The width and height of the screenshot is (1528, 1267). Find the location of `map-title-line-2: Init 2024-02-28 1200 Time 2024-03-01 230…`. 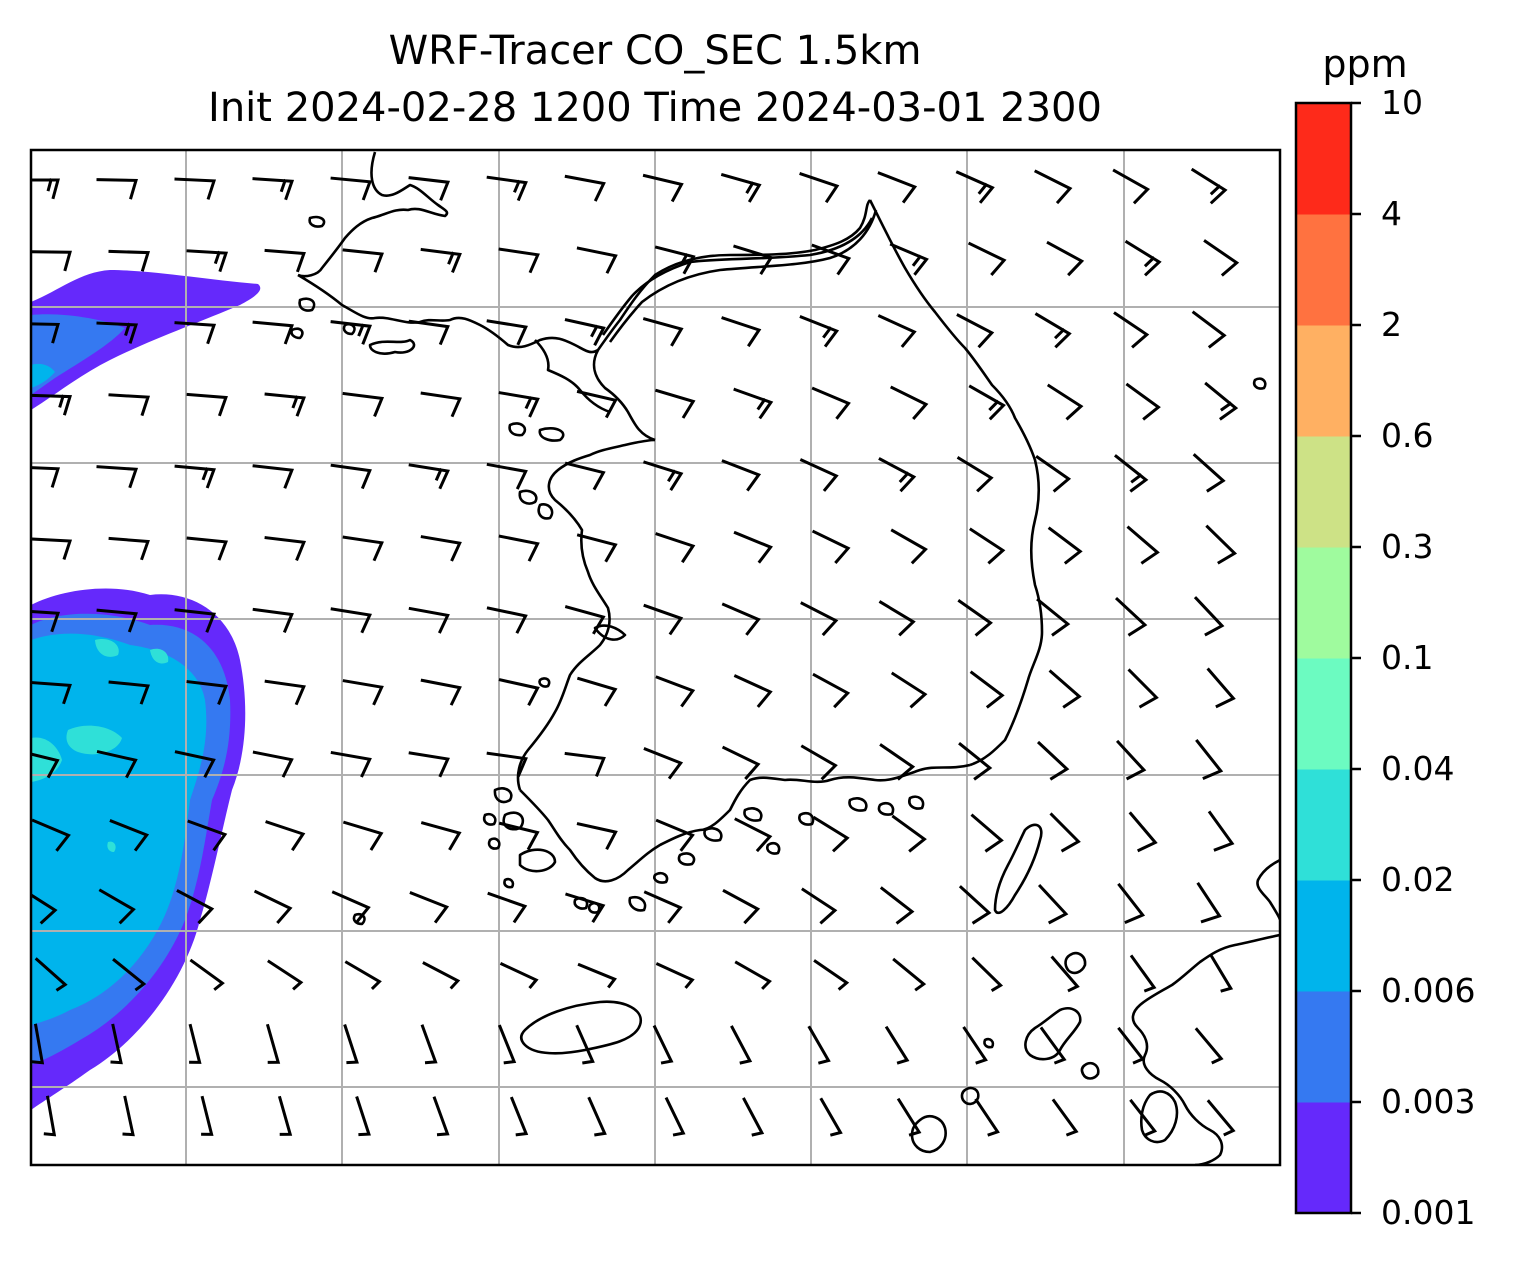

map-title-line-2: Init 2024-02-28 1200 Time 2024-03-01 230… is located at coordinates (655, 108).